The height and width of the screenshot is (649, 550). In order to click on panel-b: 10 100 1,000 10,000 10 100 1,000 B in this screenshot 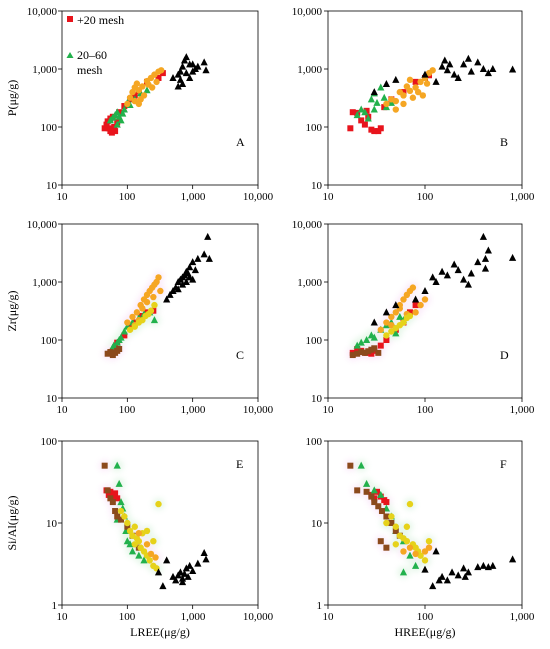, I will do `click(413, 104)`.